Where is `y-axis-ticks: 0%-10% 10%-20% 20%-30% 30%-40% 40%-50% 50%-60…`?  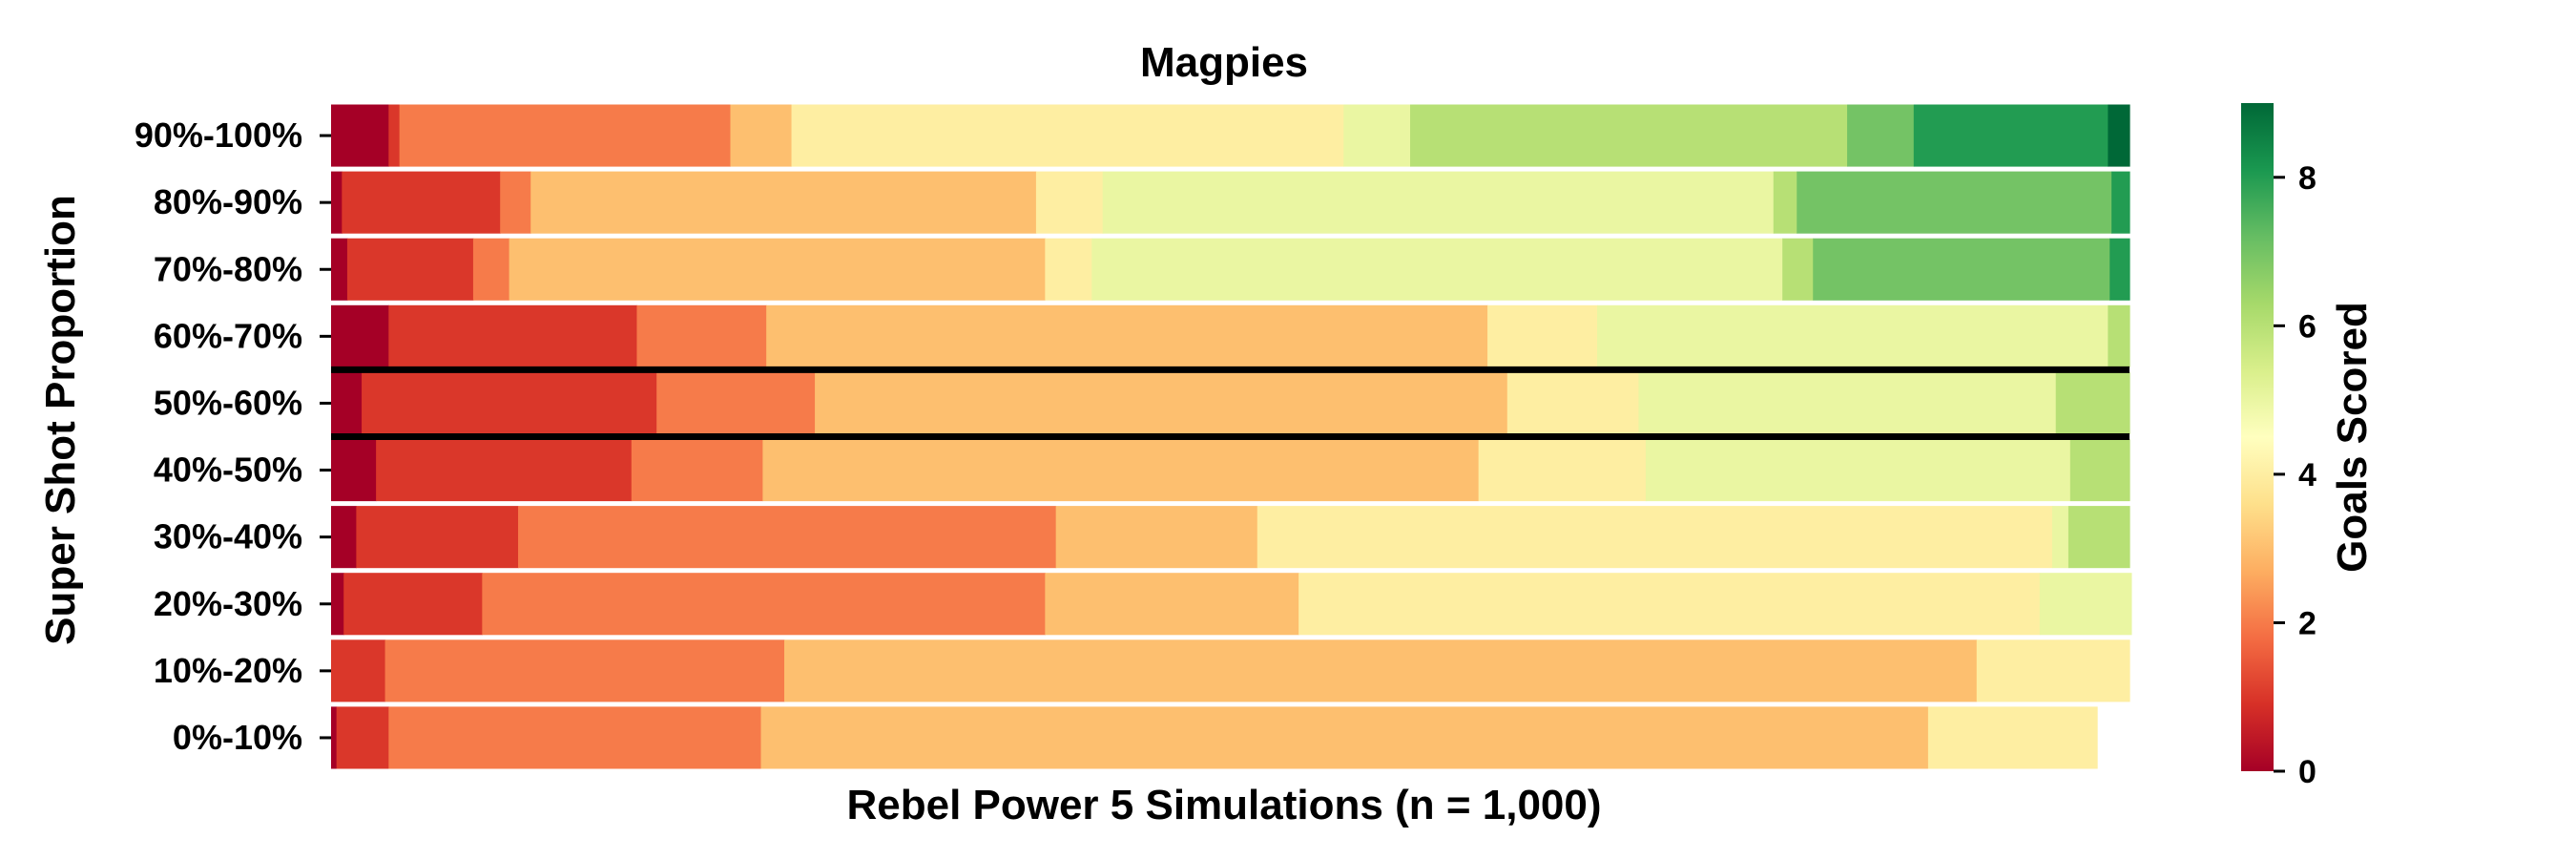
y-axis-ticks: 0%-10% 10%-20% 20%-30% 30%-40% 40%-50% 50%-60… is located at coordinates (233, 436).